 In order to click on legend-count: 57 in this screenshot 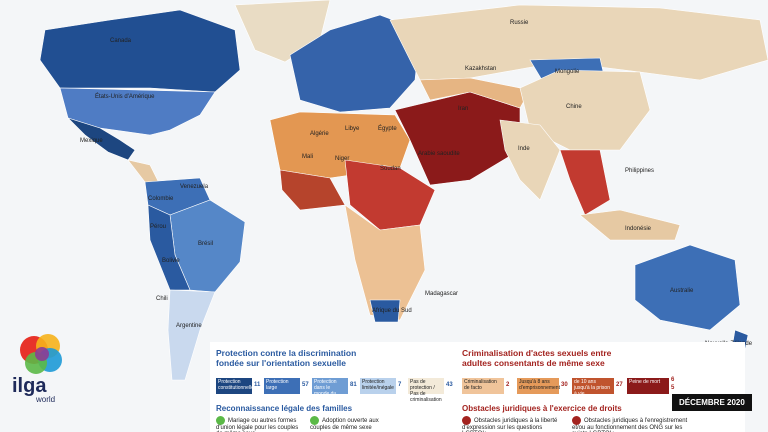, I will do `click(305, 385)`.